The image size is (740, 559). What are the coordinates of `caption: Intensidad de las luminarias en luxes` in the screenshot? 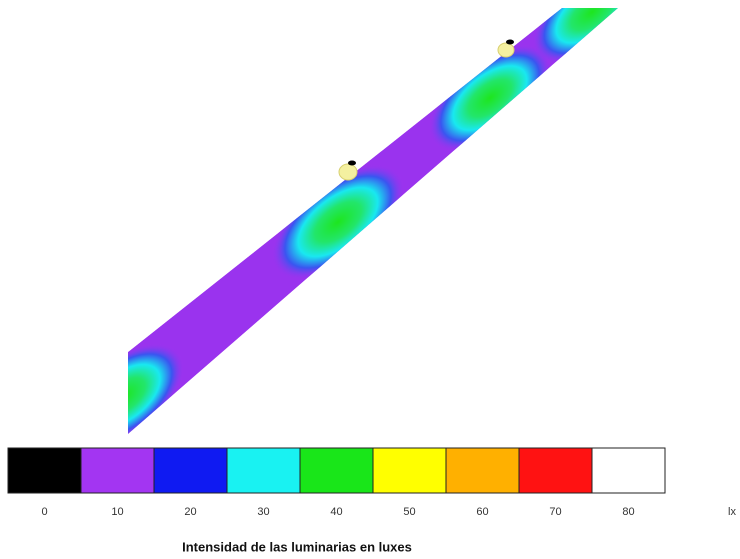 It's located at (297, 546).